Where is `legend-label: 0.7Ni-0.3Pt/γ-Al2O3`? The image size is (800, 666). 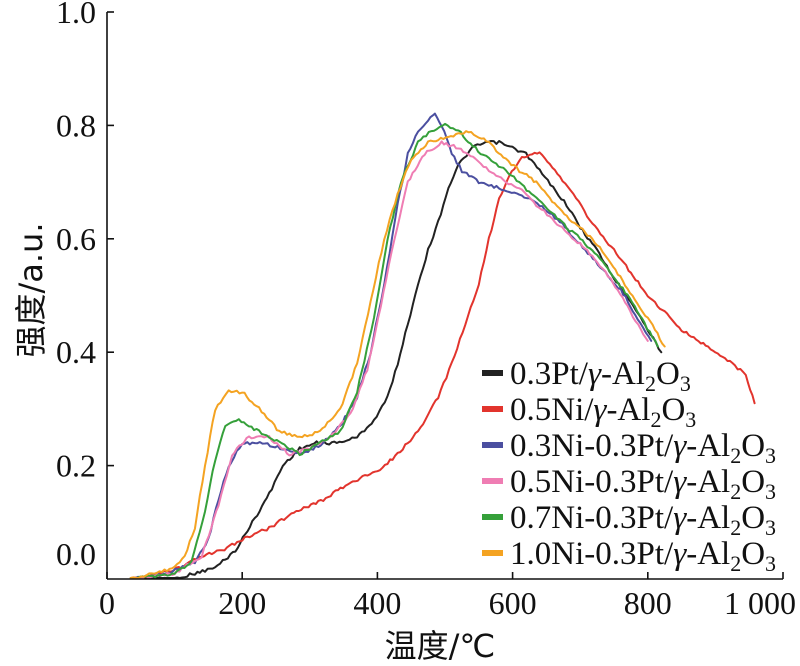 legend-label: 0.7Ni-0.3Pt/γ-Al2O3 is located at coordinates (643, 520).